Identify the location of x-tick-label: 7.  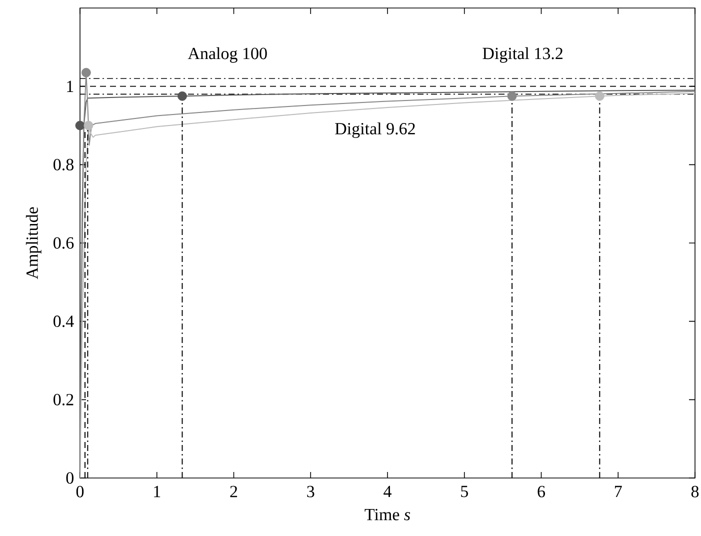
(618, 491).